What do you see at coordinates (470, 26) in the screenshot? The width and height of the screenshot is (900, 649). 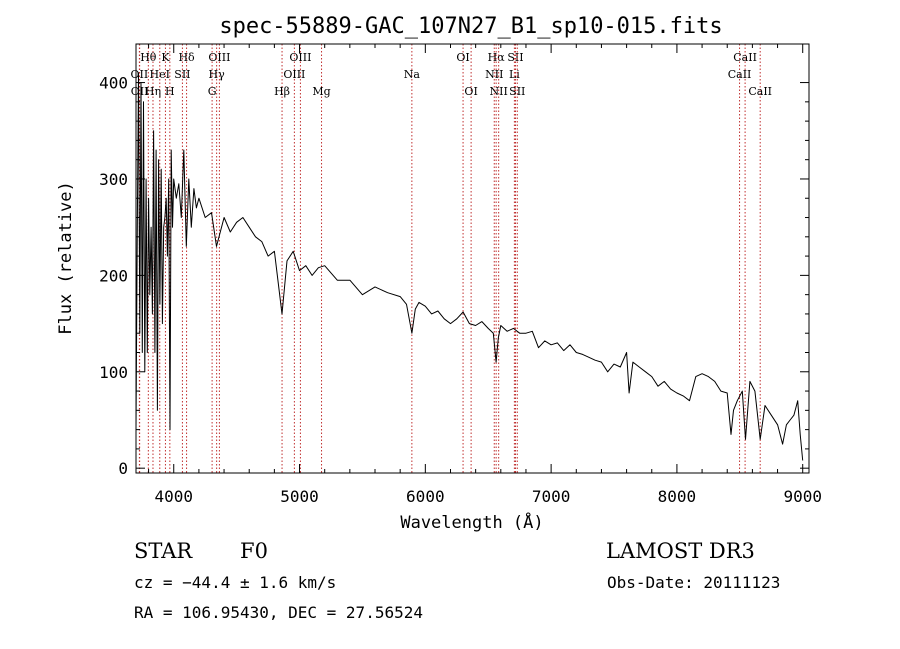 I see `chart-title: spec-55889-GAC_107N27_B1_sp10-015.fits` at bounding box center [470, 26].